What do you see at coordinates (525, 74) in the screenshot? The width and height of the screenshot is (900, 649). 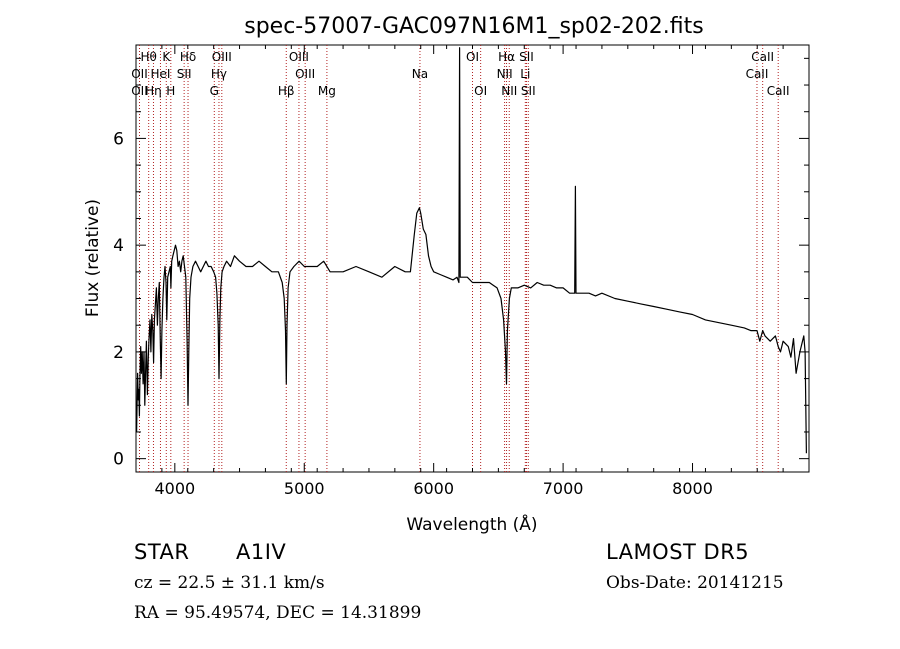 I see `line-marker-label: Li` at bounding box center [525, 74].